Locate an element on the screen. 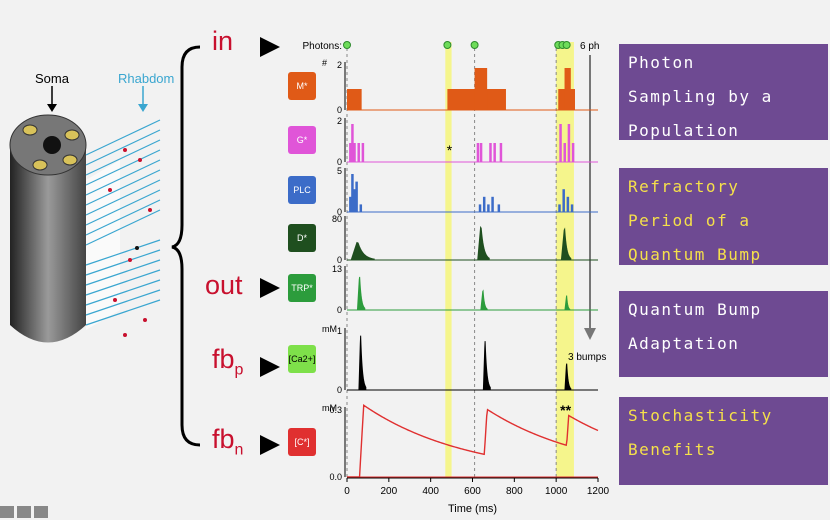 The image size is (830, 520). panel-stochasticity: Stochasticity Benefits is located at coordinates (723, 441).